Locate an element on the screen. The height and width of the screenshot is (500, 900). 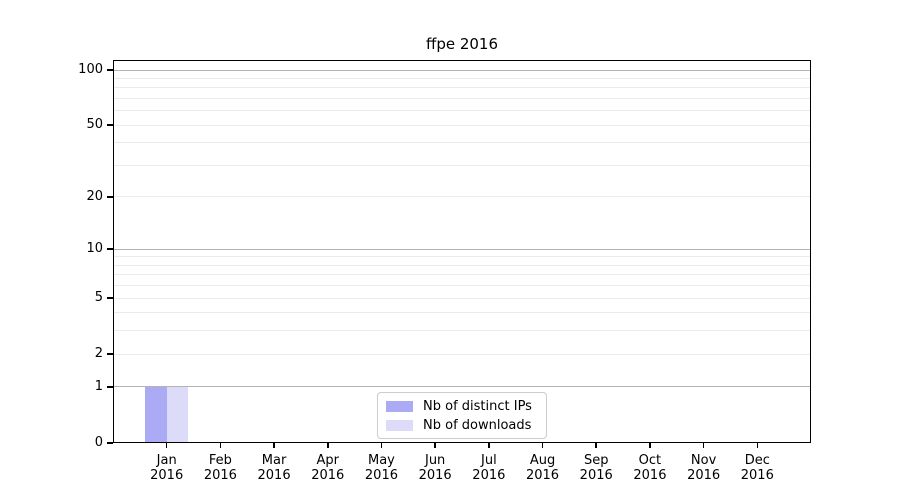
x-tick-label-month: Aug is located at coordinates (542, 460).